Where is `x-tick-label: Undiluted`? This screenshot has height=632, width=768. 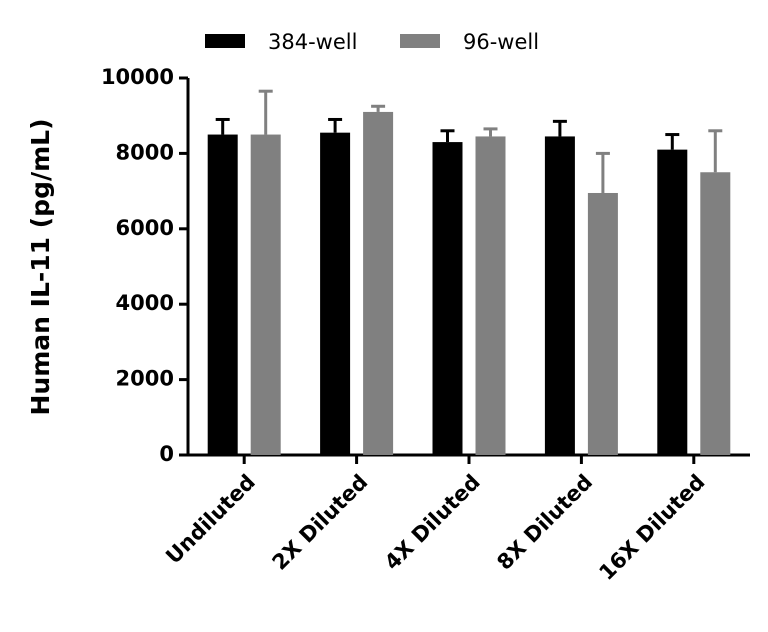
x-tick-label: Undiluted is located at coordinates (210, 519).